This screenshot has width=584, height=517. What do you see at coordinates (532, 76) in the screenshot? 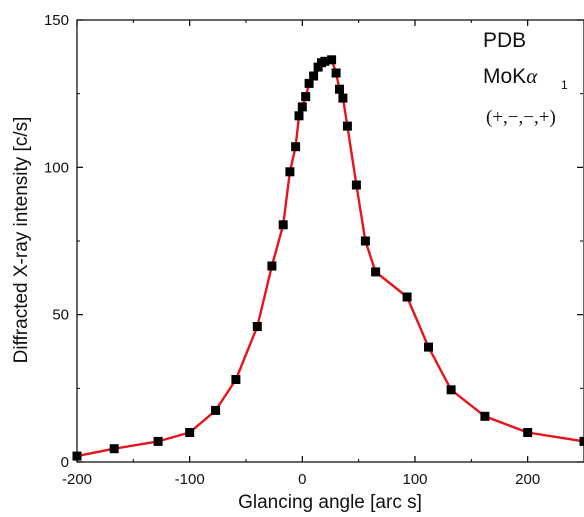
I see `annotation-alpha: α` at bounding box center [532, 76].